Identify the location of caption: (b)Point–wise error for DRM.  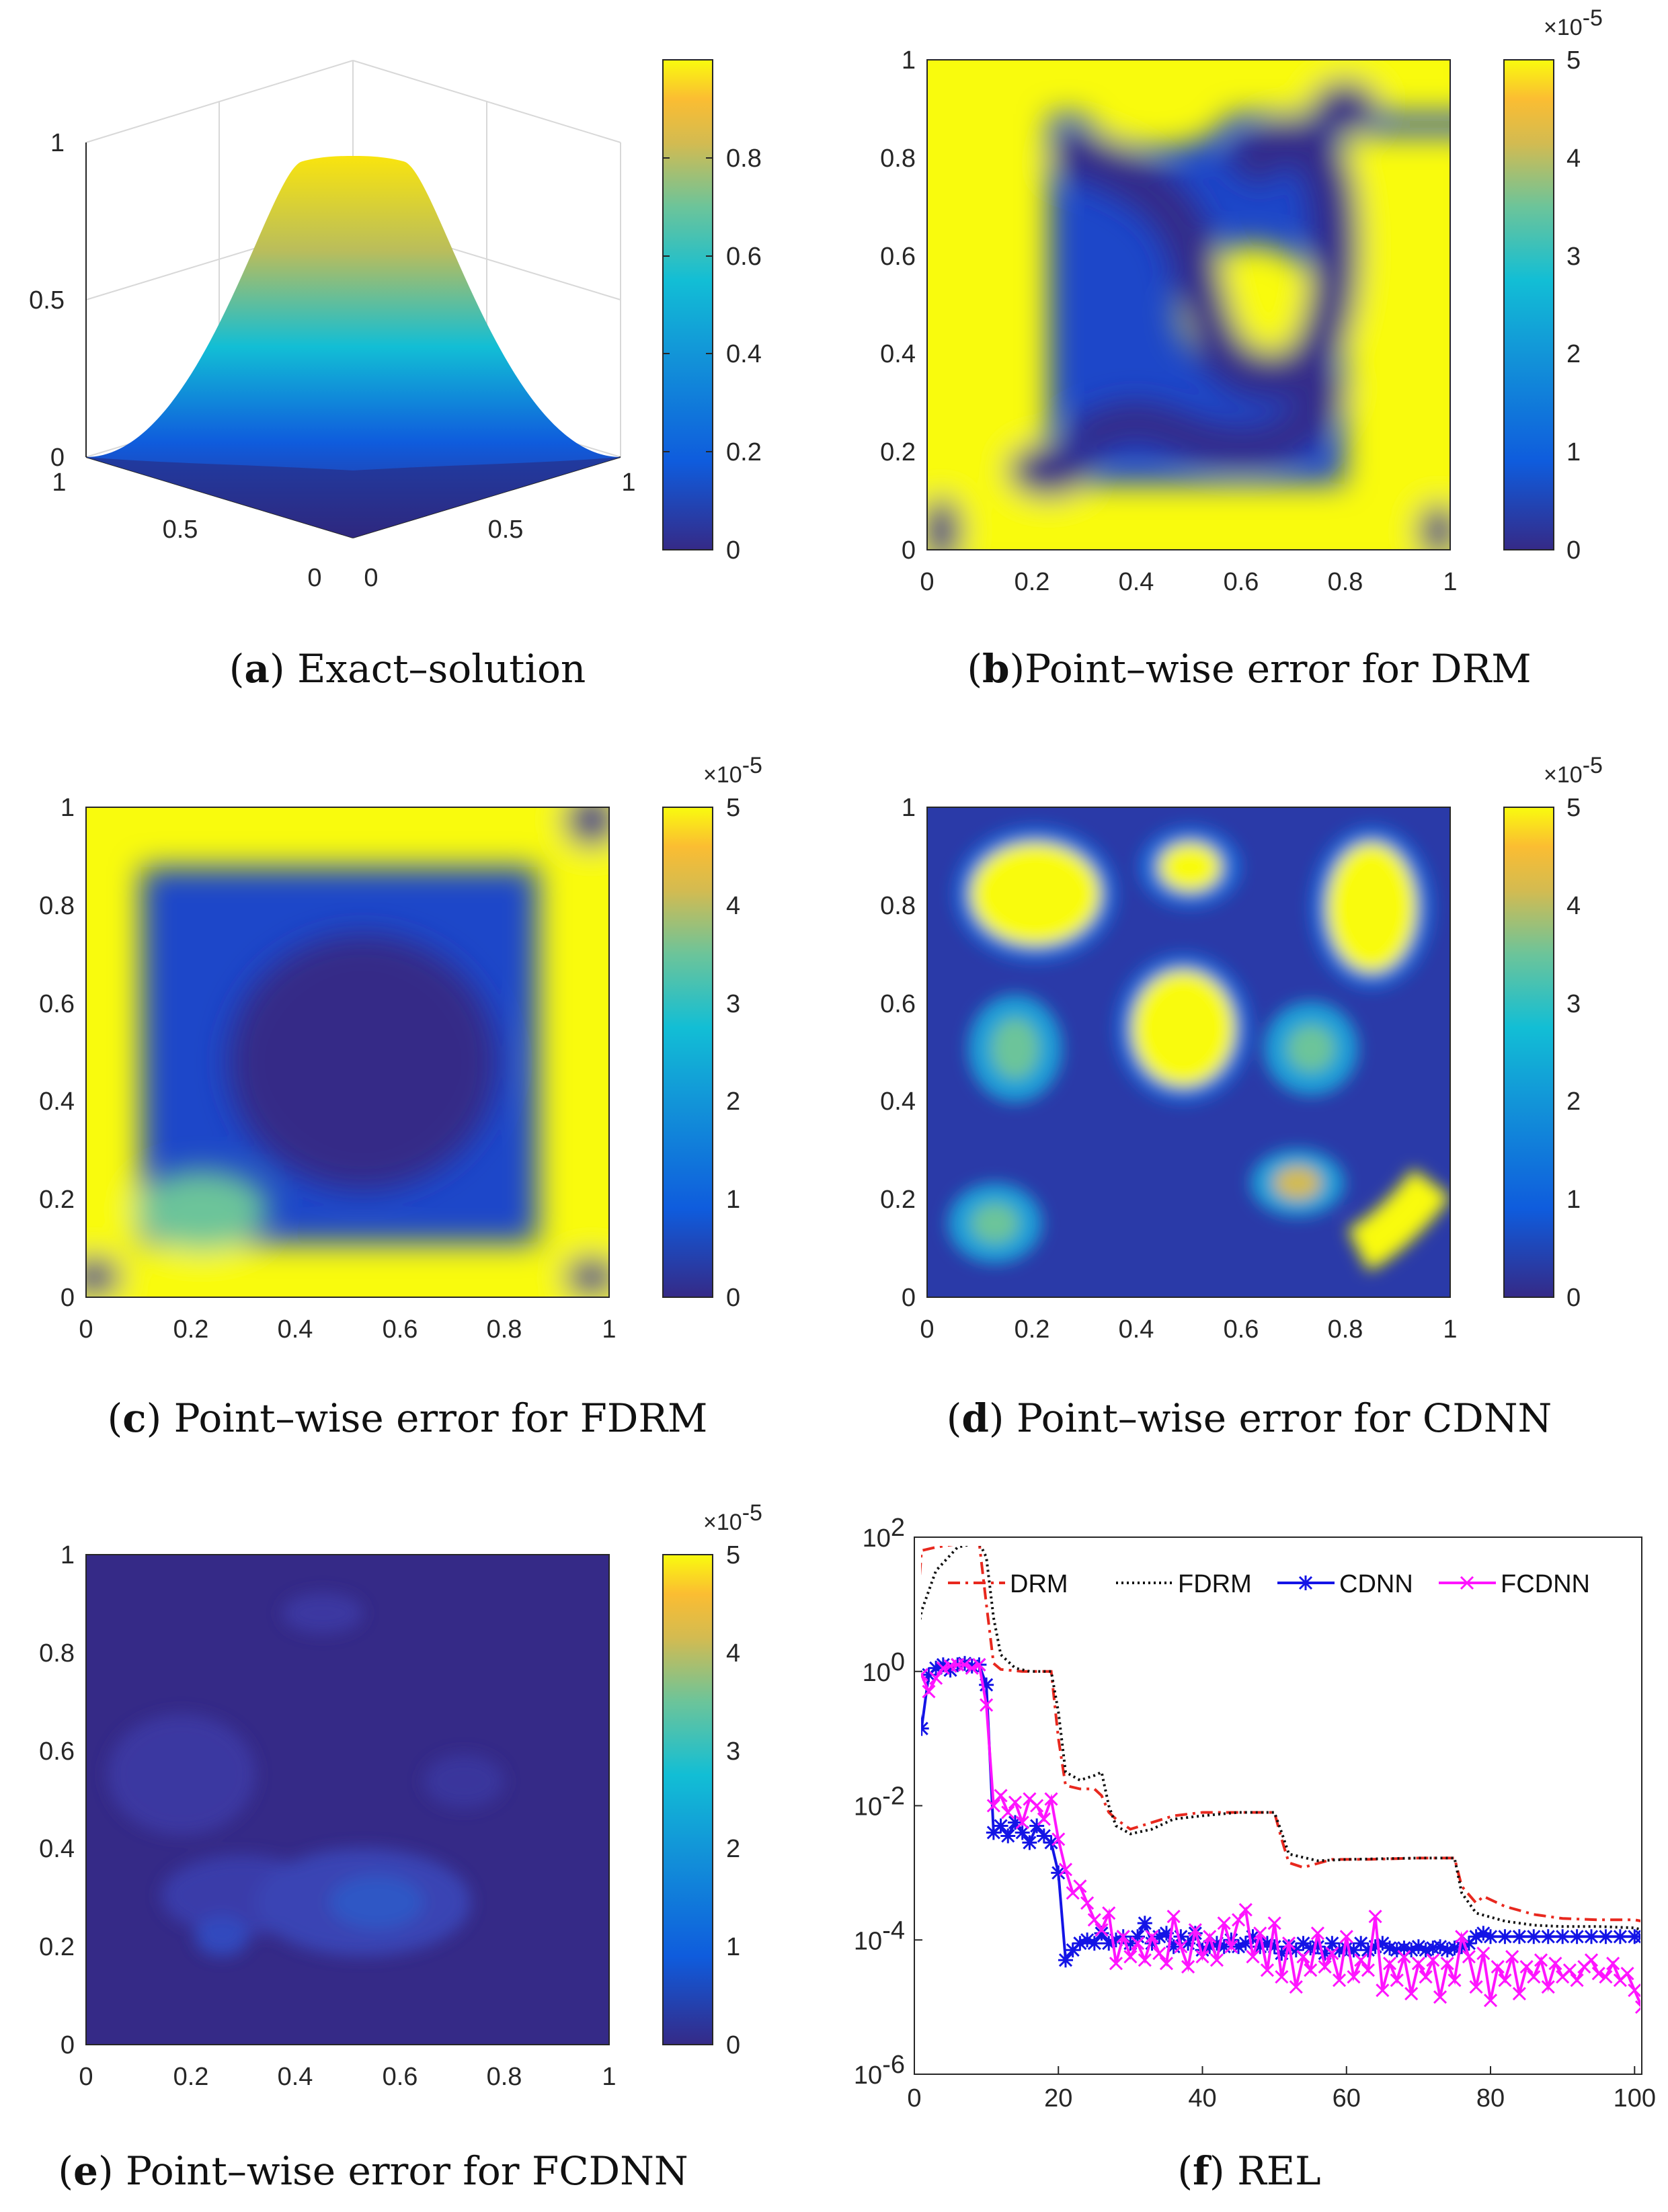
(1249, 669).